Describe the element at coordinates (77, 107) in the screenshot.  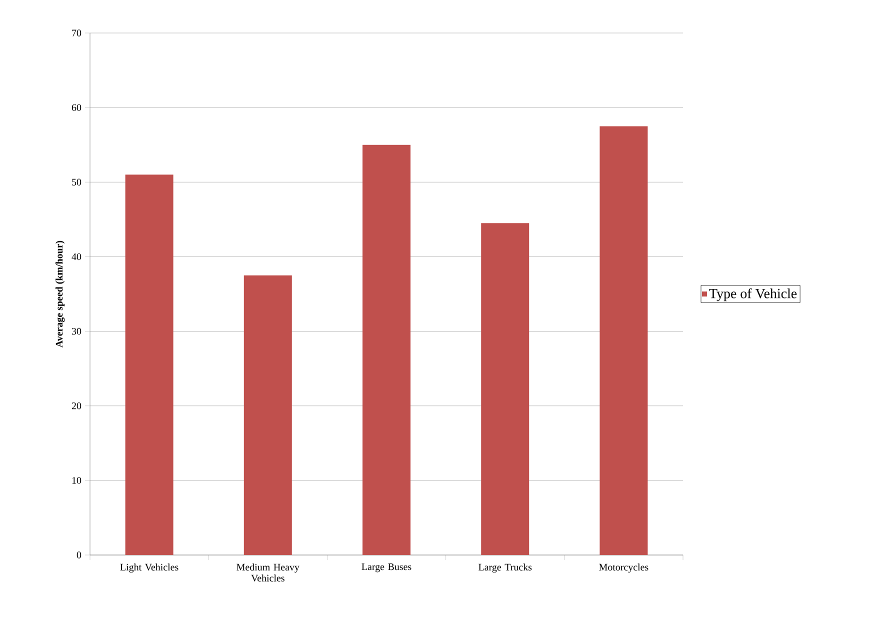
I see `y-tick-label: 60` at that location.